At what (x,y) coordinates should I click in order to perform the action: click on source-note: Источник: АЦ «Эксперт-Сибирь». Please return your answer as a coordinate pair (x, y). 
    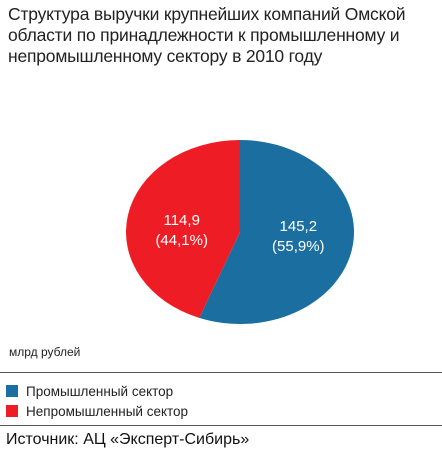
    Looking at the image, I should click on (128, 439).